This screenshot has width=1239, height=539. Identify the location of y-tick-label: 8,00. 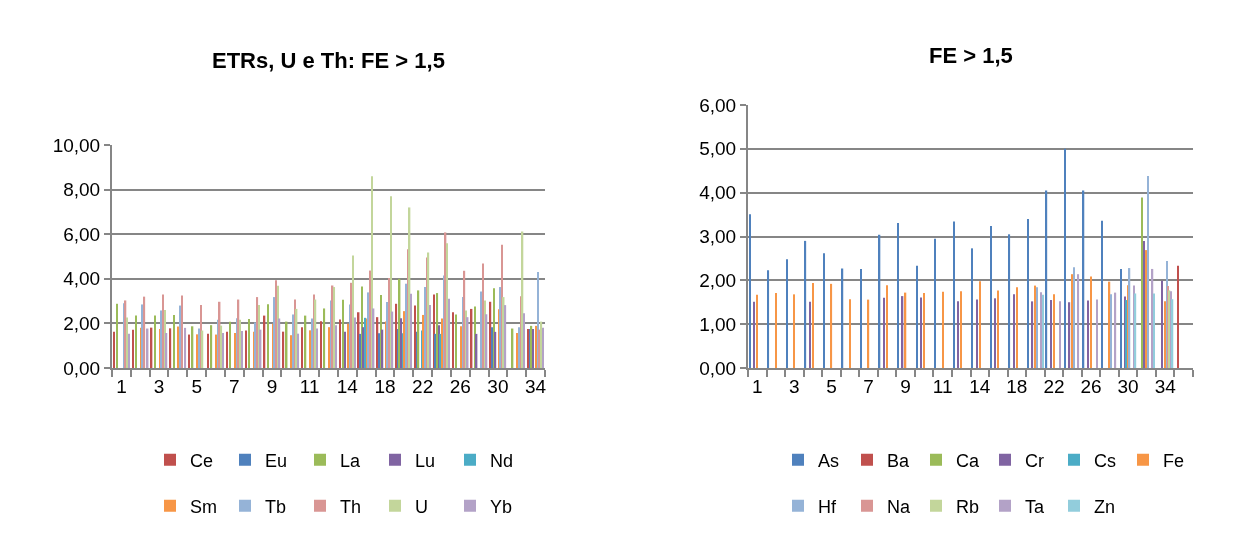
(82, 190).